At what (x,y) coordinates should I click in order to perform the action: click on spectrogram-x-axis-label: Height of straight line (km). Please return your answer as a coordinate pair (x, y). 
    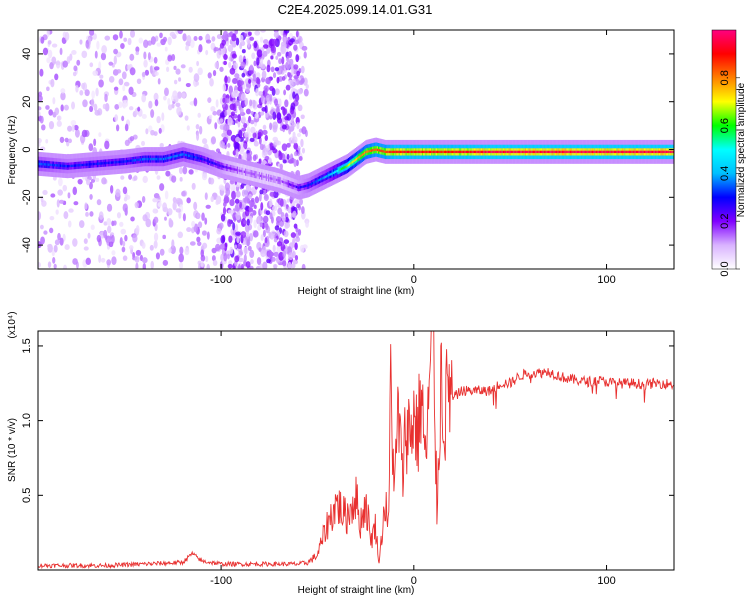
    Looking at the image, I should click on (356, 291).